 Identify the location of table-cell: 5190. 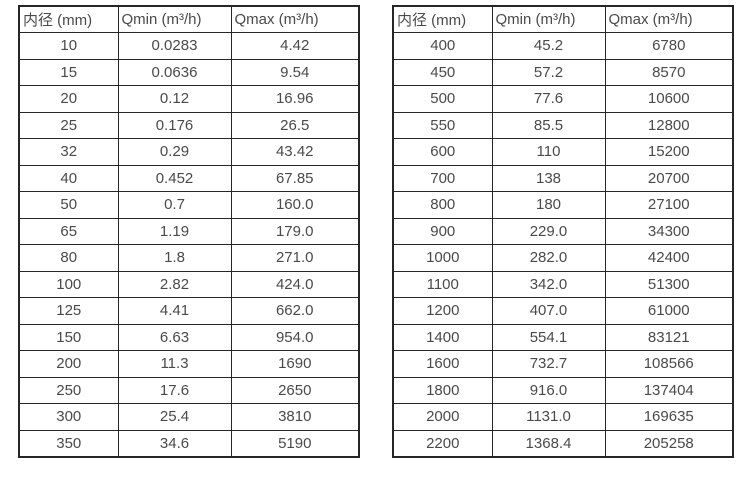
(295, 443).